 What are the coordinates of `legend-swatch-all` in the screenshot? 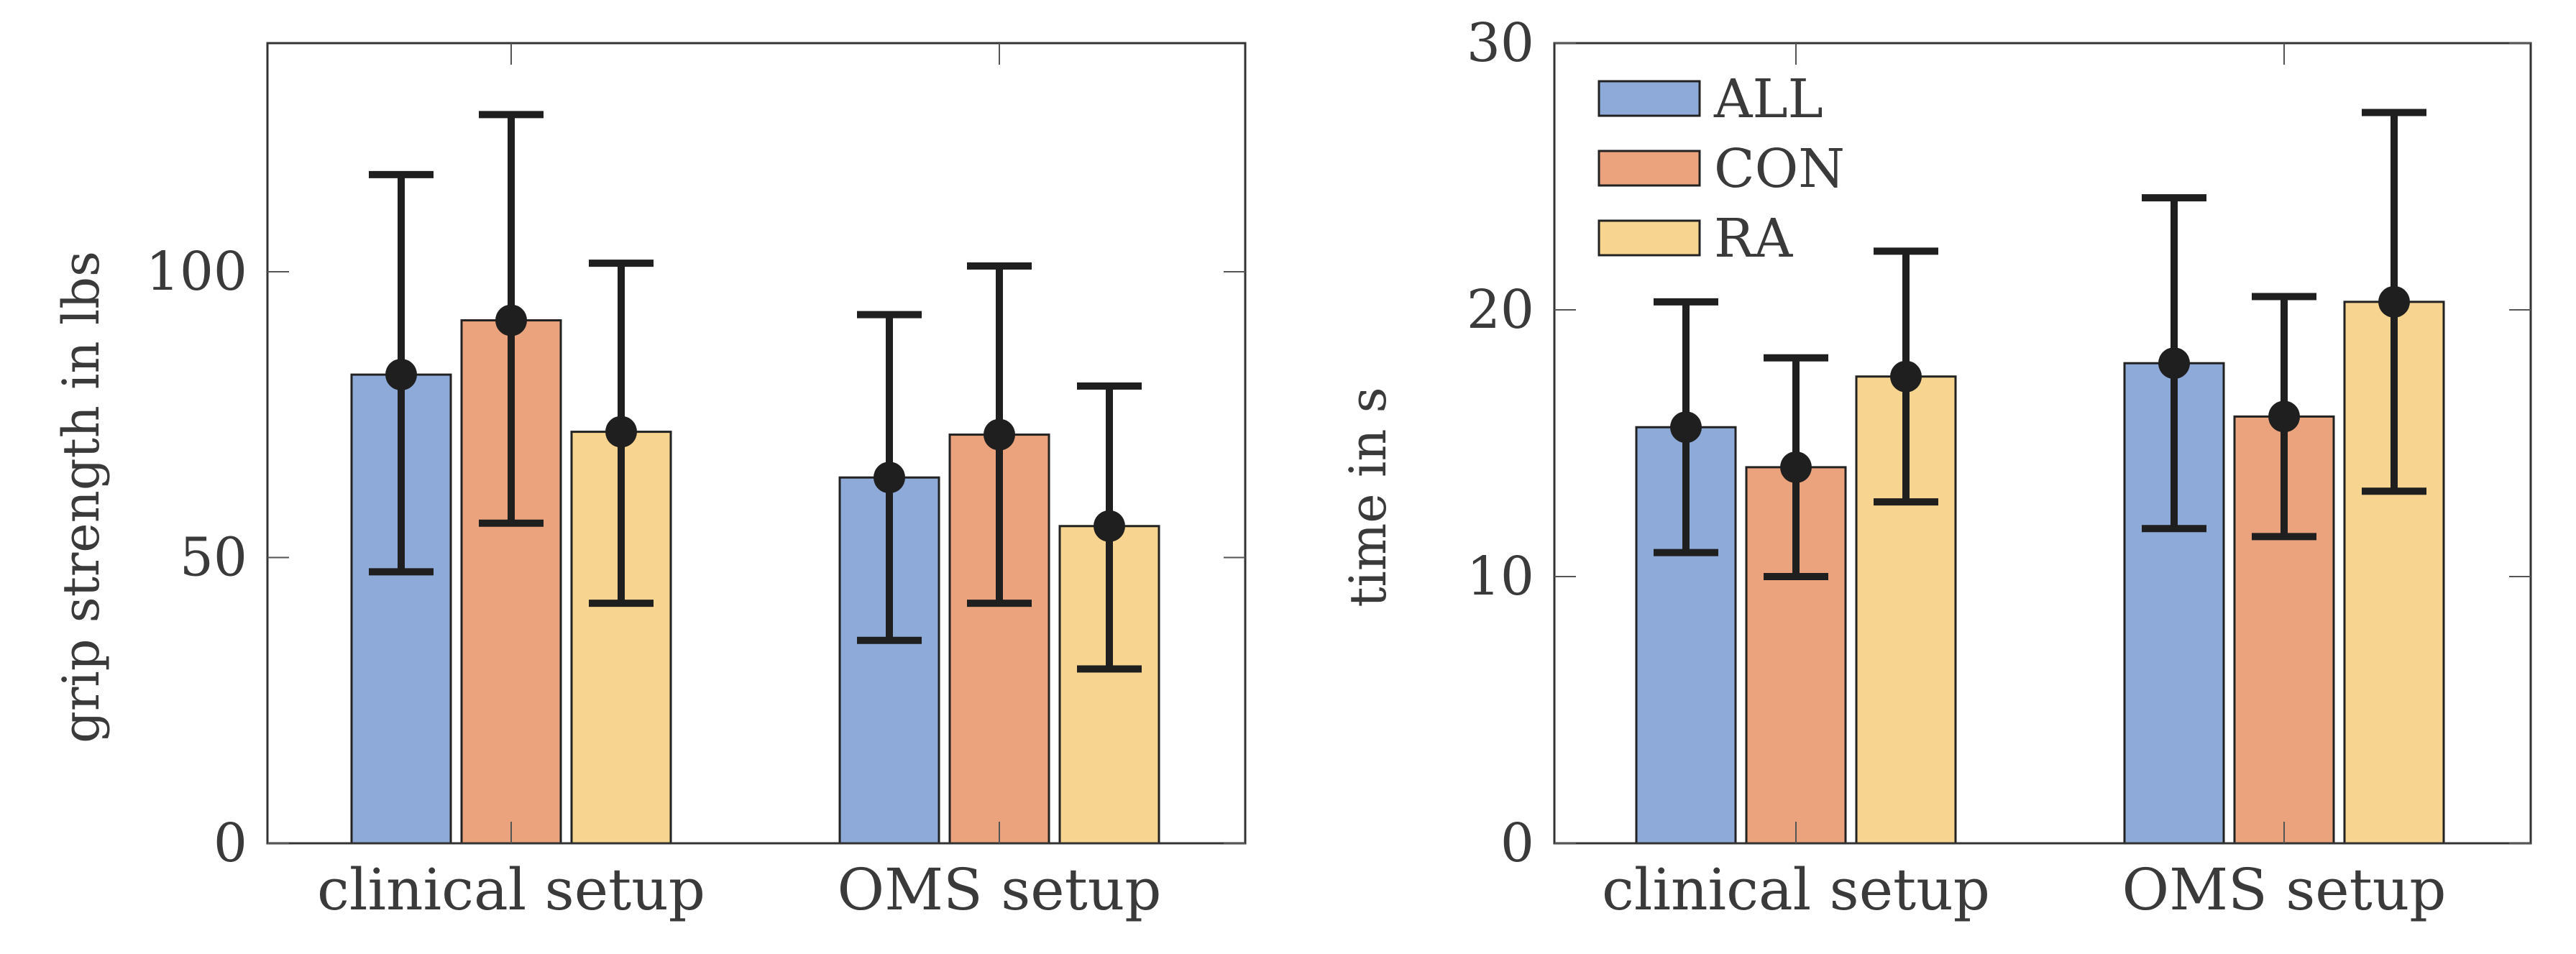 It's located at (1649, 98).